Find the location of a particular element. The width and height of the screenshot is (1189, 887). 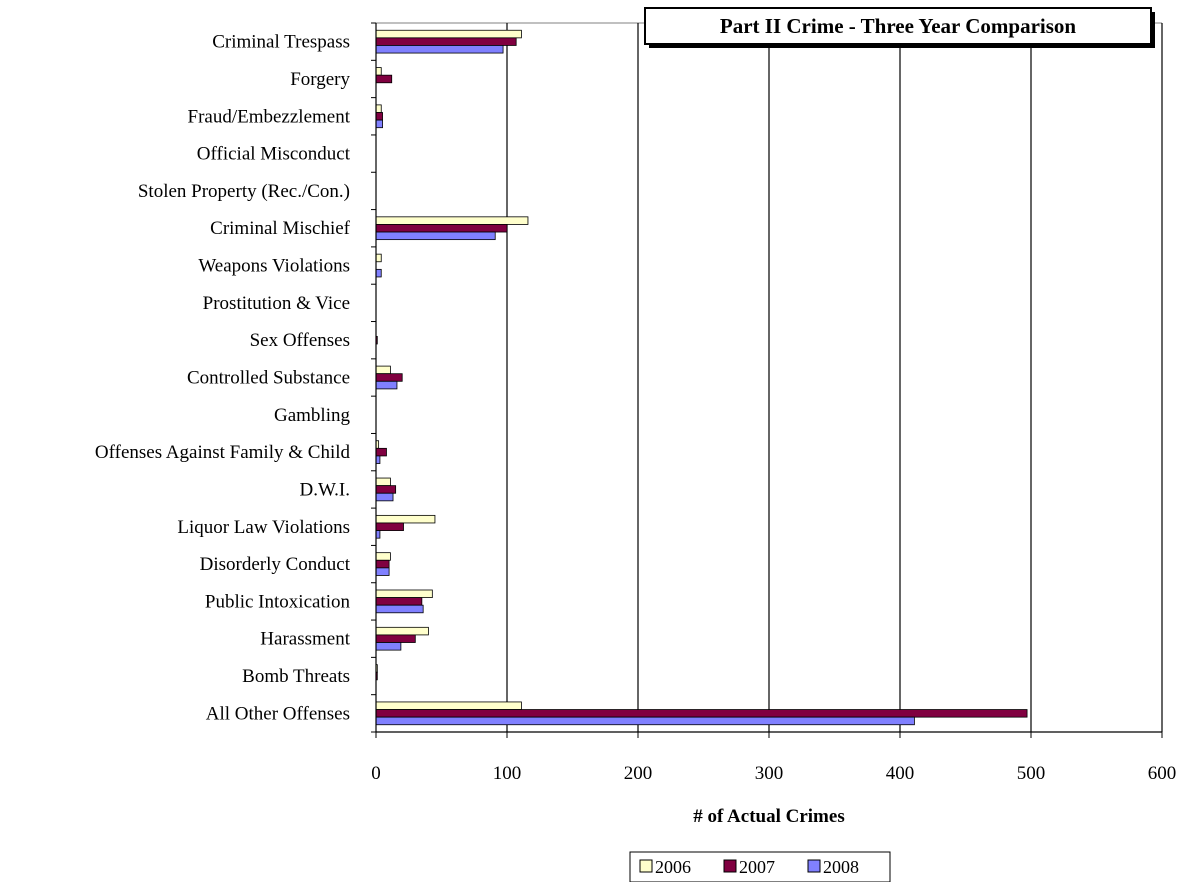

bar-criminal-mischief-2007 is located at coordinates (441, 228).